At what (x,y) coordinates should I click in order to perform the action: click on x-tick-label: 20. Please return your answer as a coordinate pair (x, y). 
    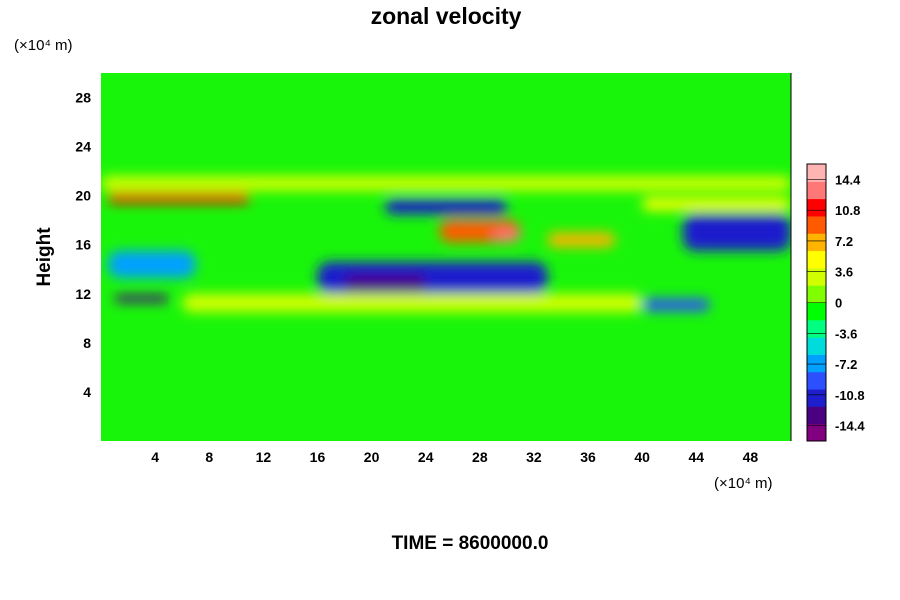
    Looking at the image, I should click on (372, 457).